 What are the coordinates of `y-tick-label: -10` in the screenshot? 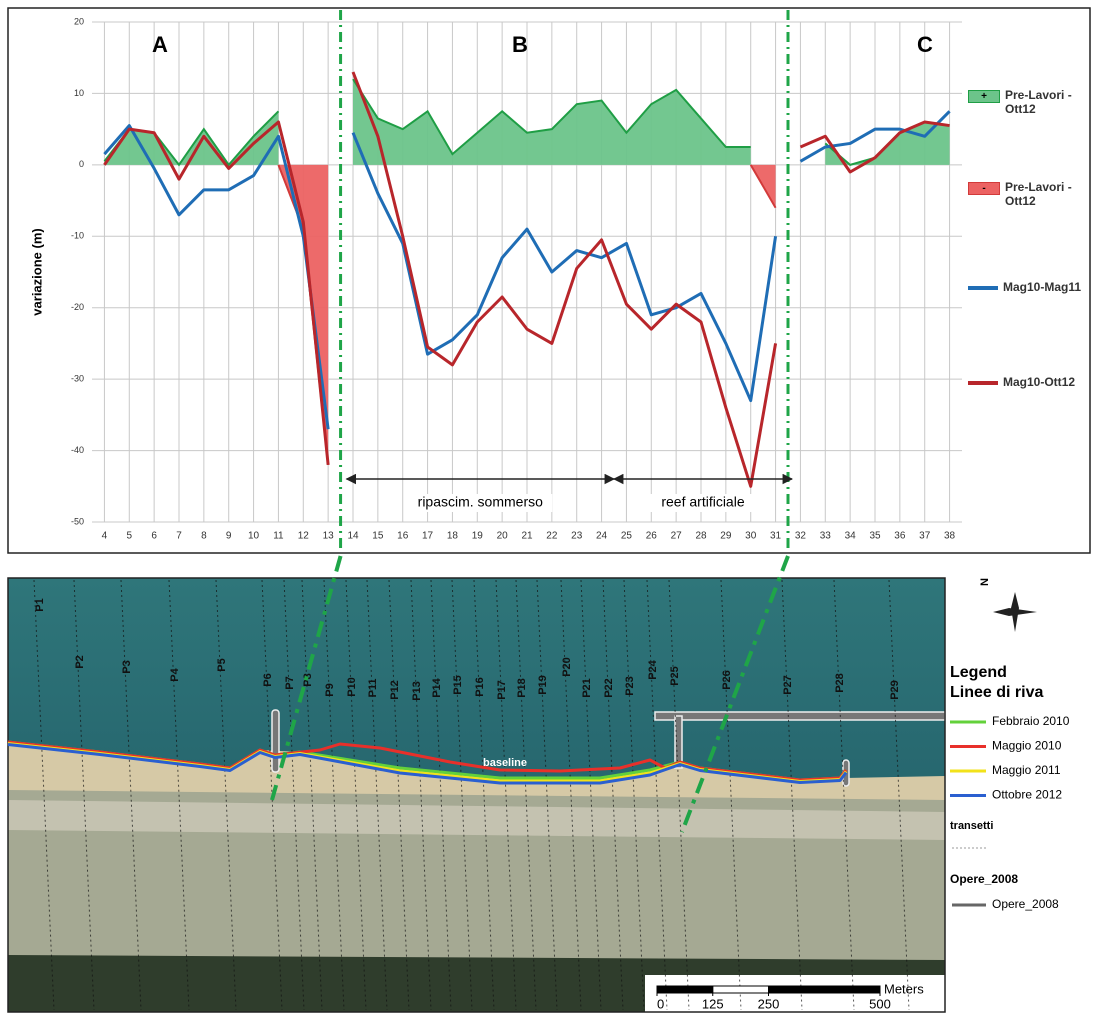 It's located at (77, 236).